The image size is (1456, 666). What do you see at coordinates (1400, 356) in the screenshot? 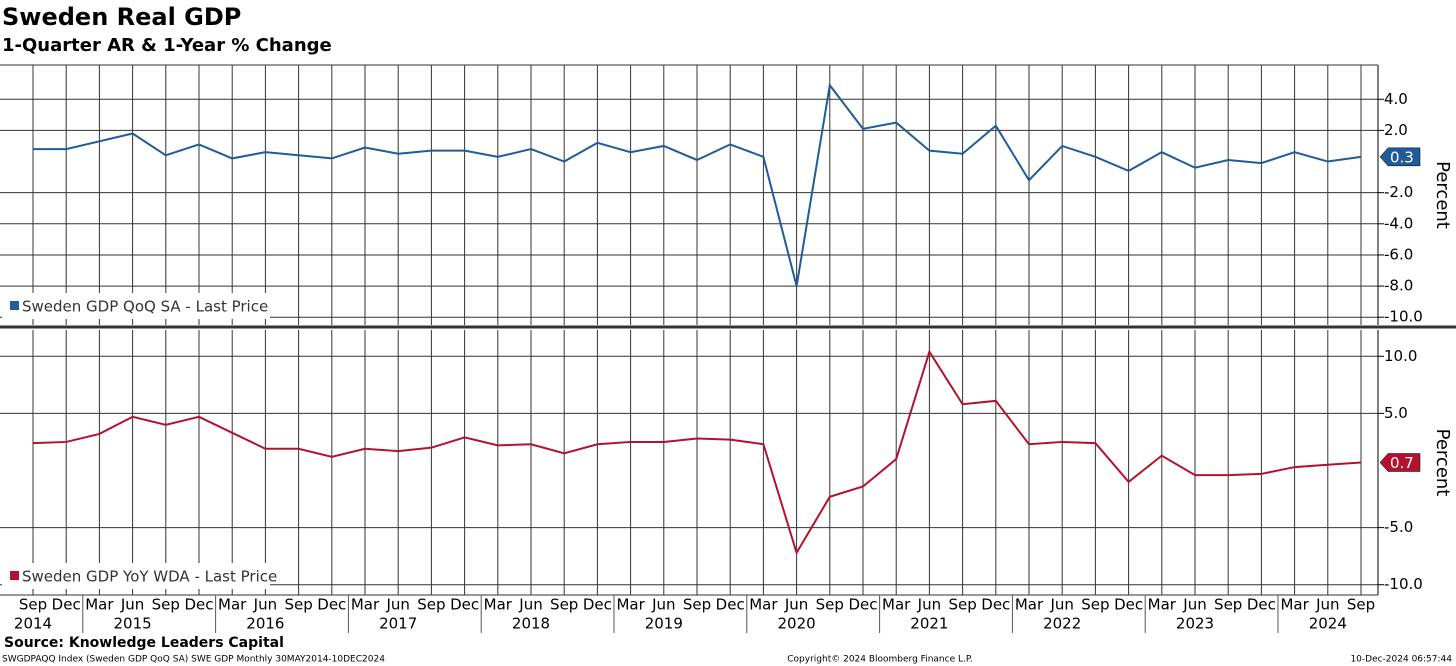
I see `y-tick-label: 10.0` at bounding box center [1400, 356].